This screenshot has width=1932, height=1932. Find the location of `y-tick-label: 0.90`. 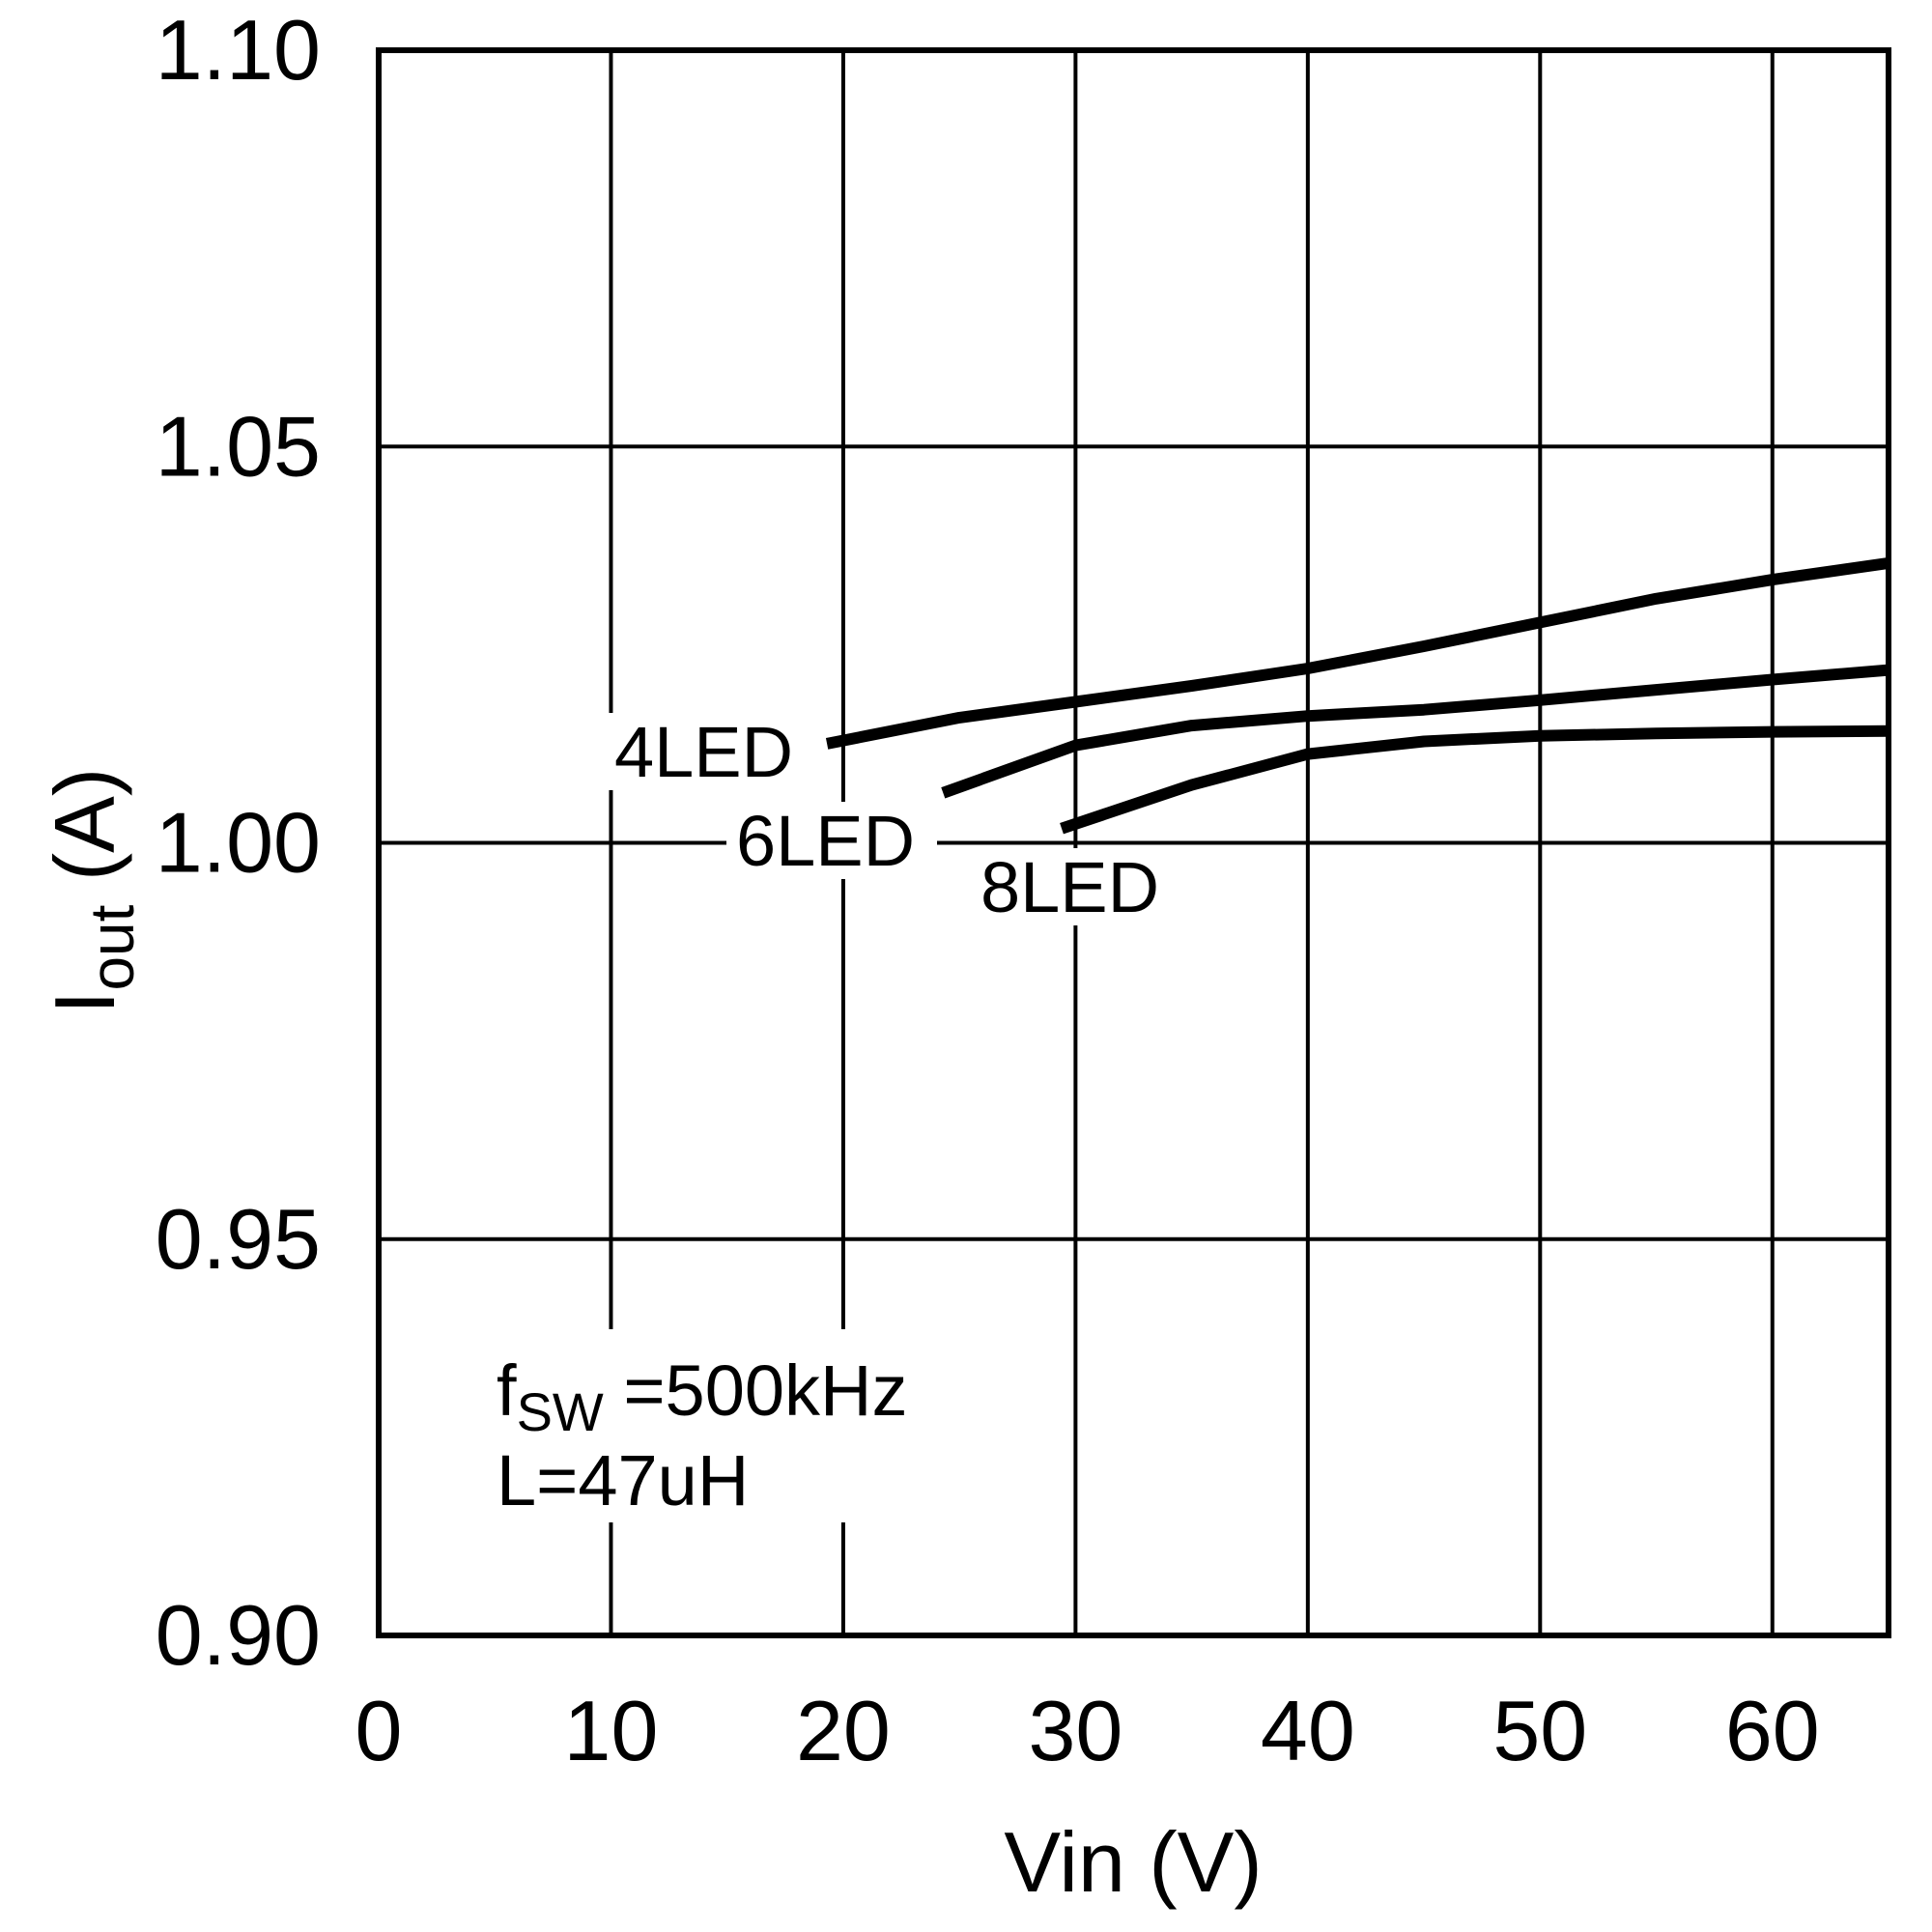

y-tick-label: 0.90 is located at coordinates (238, 1635).